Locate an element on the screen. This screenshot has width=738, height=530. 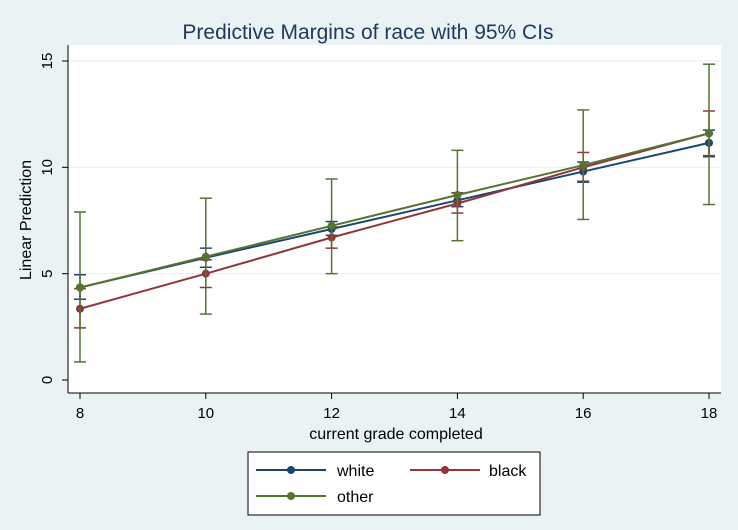
legend-marker-black is located at coordinates (445, 470).